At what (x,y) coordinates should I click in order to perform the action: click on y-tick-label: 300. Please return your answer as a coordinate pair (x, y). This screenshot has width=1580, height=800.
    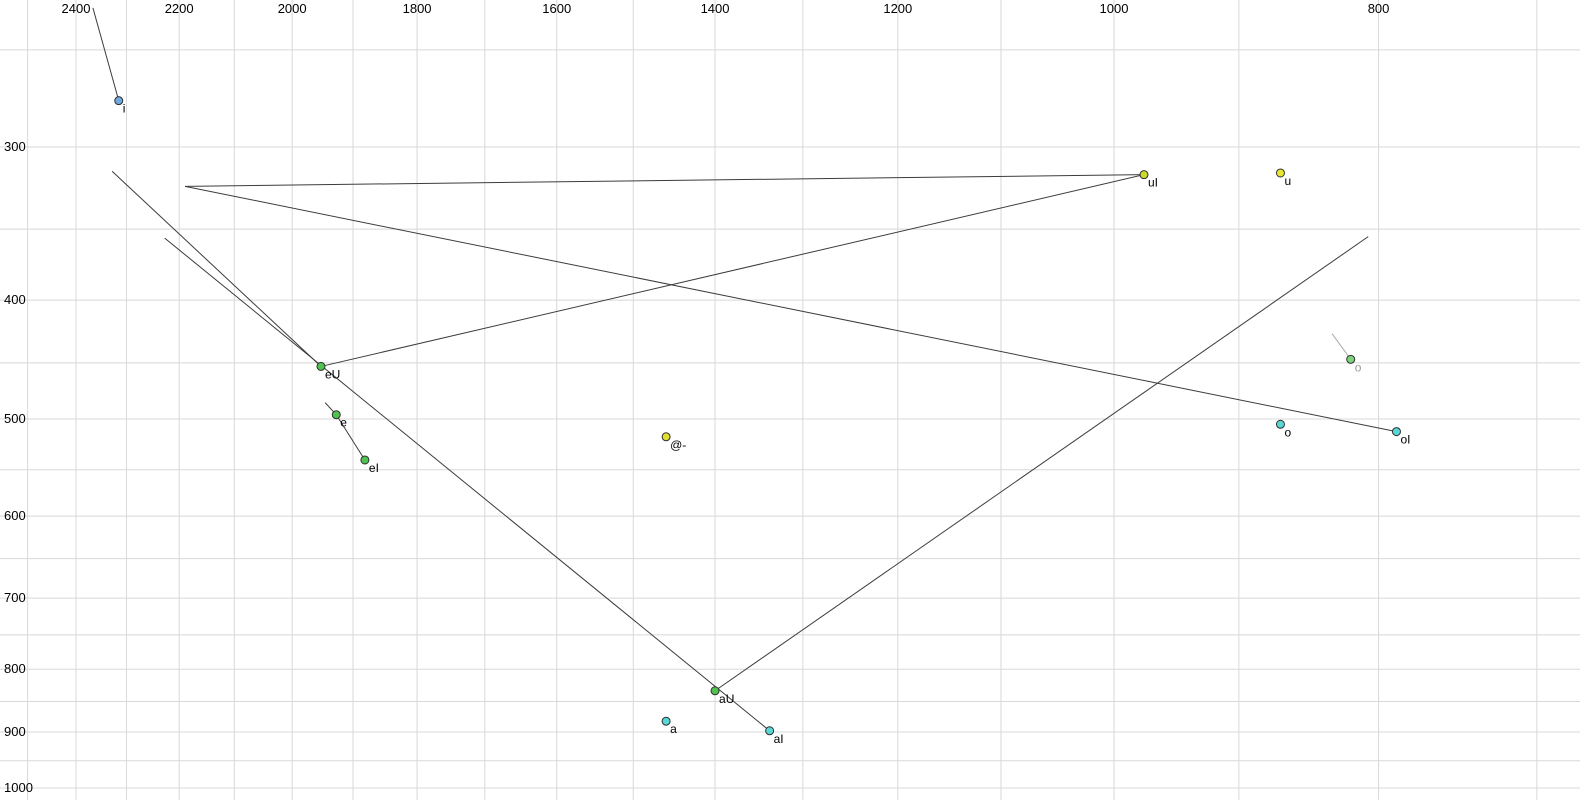
    Looking at the image, I should click on (15, 146).